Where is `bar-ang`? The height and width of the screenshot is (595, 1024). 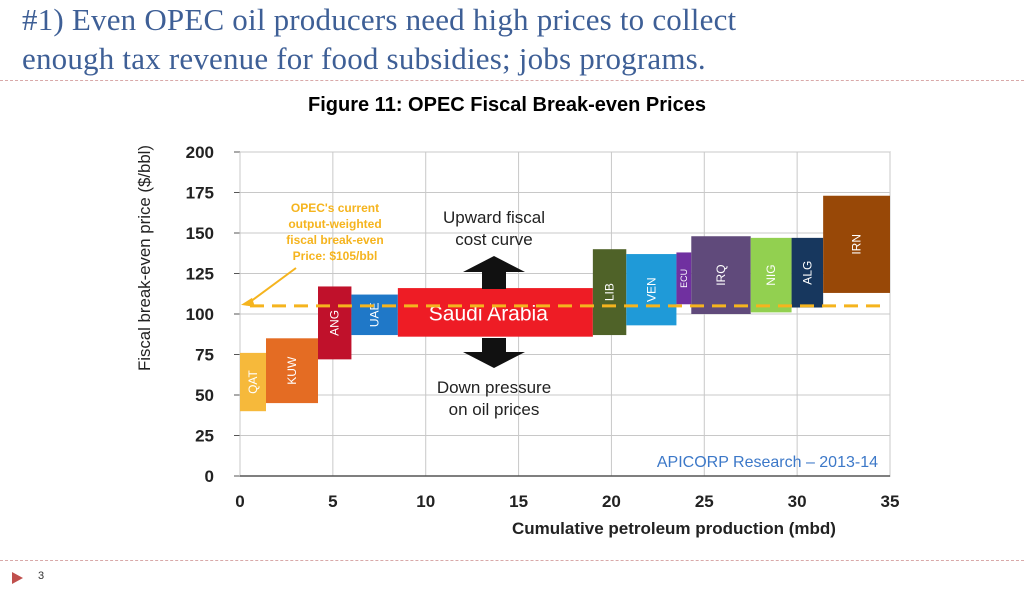
bar-ang is located at coordinates (335, 323).